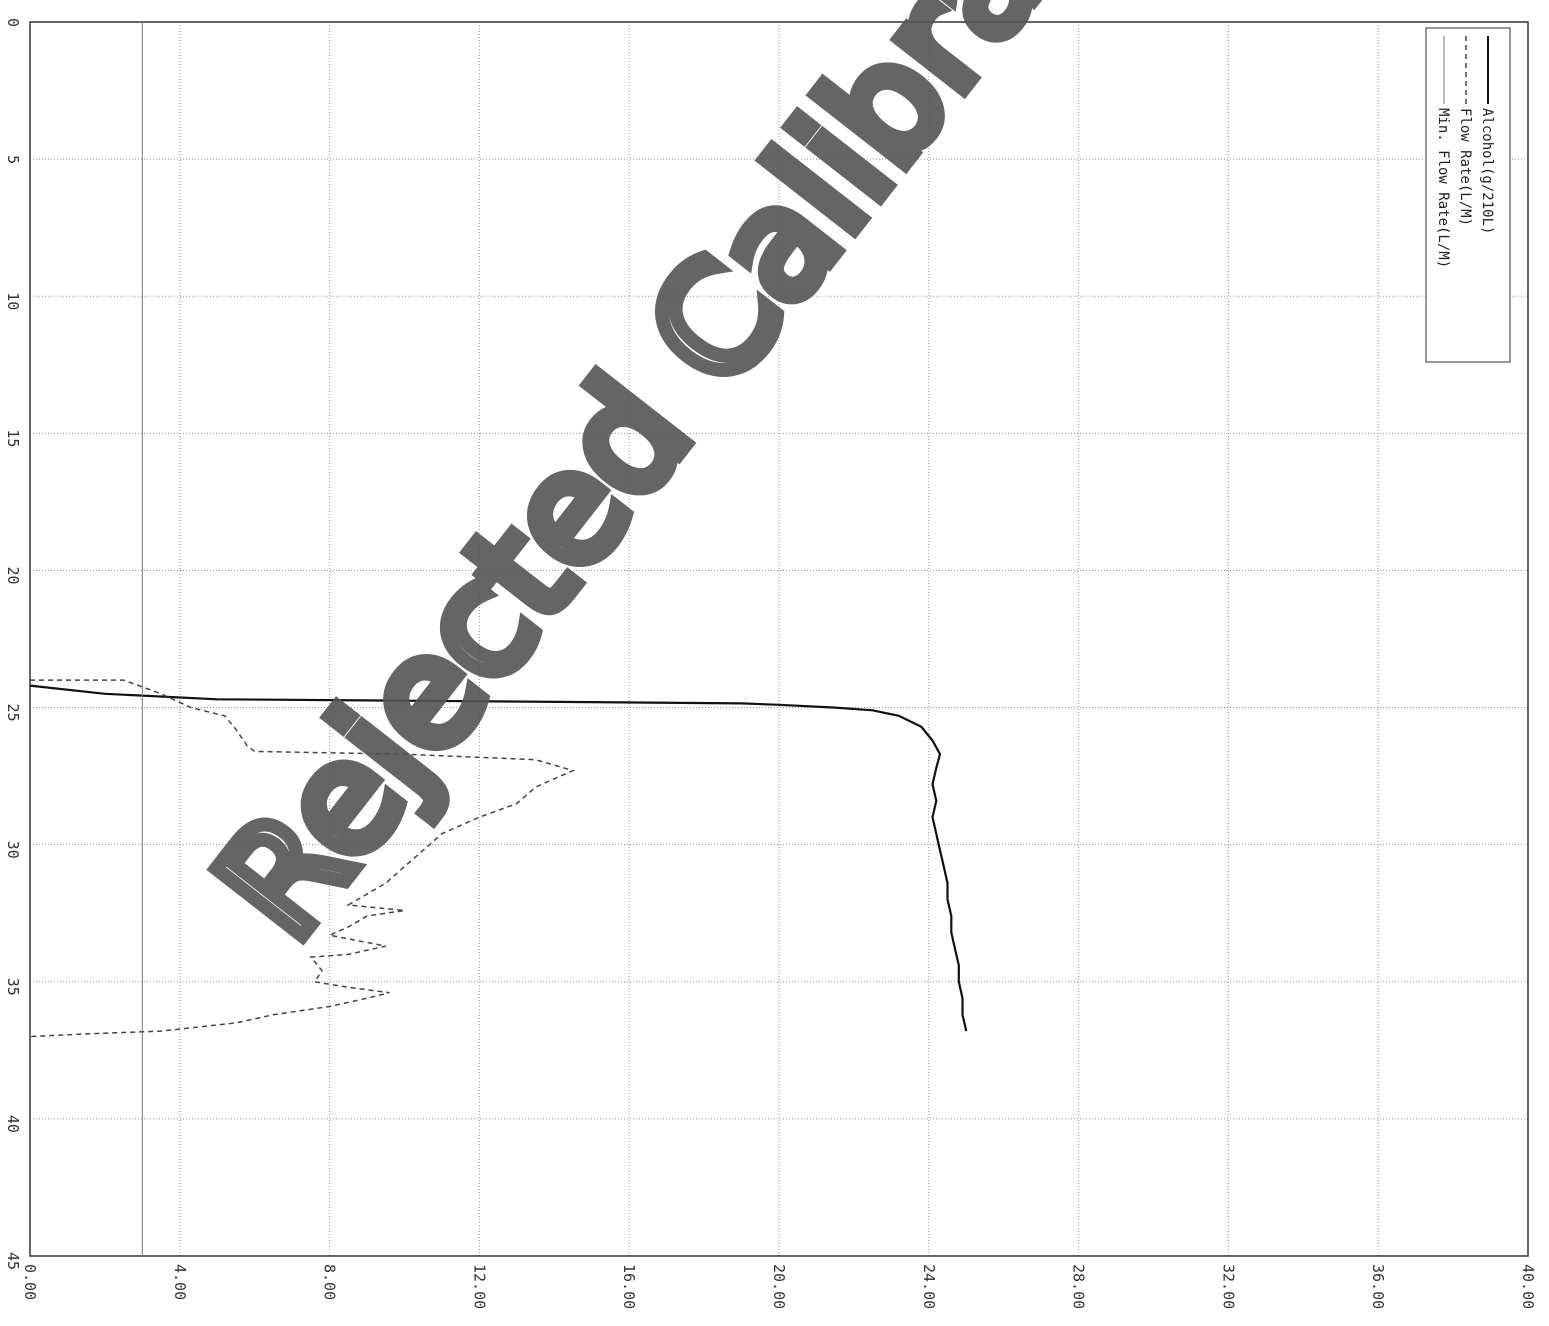 The height and width of the screenshot is (1326, 1549). I want to click on x-tick-label: 36.00, so click(1378, 1286).